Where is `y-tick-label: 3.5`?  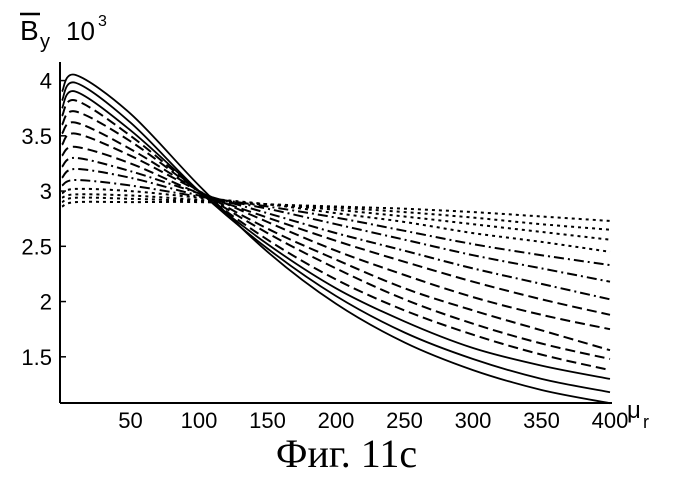 y-tick-label: 3.5 is located at coordinates (36, 136).